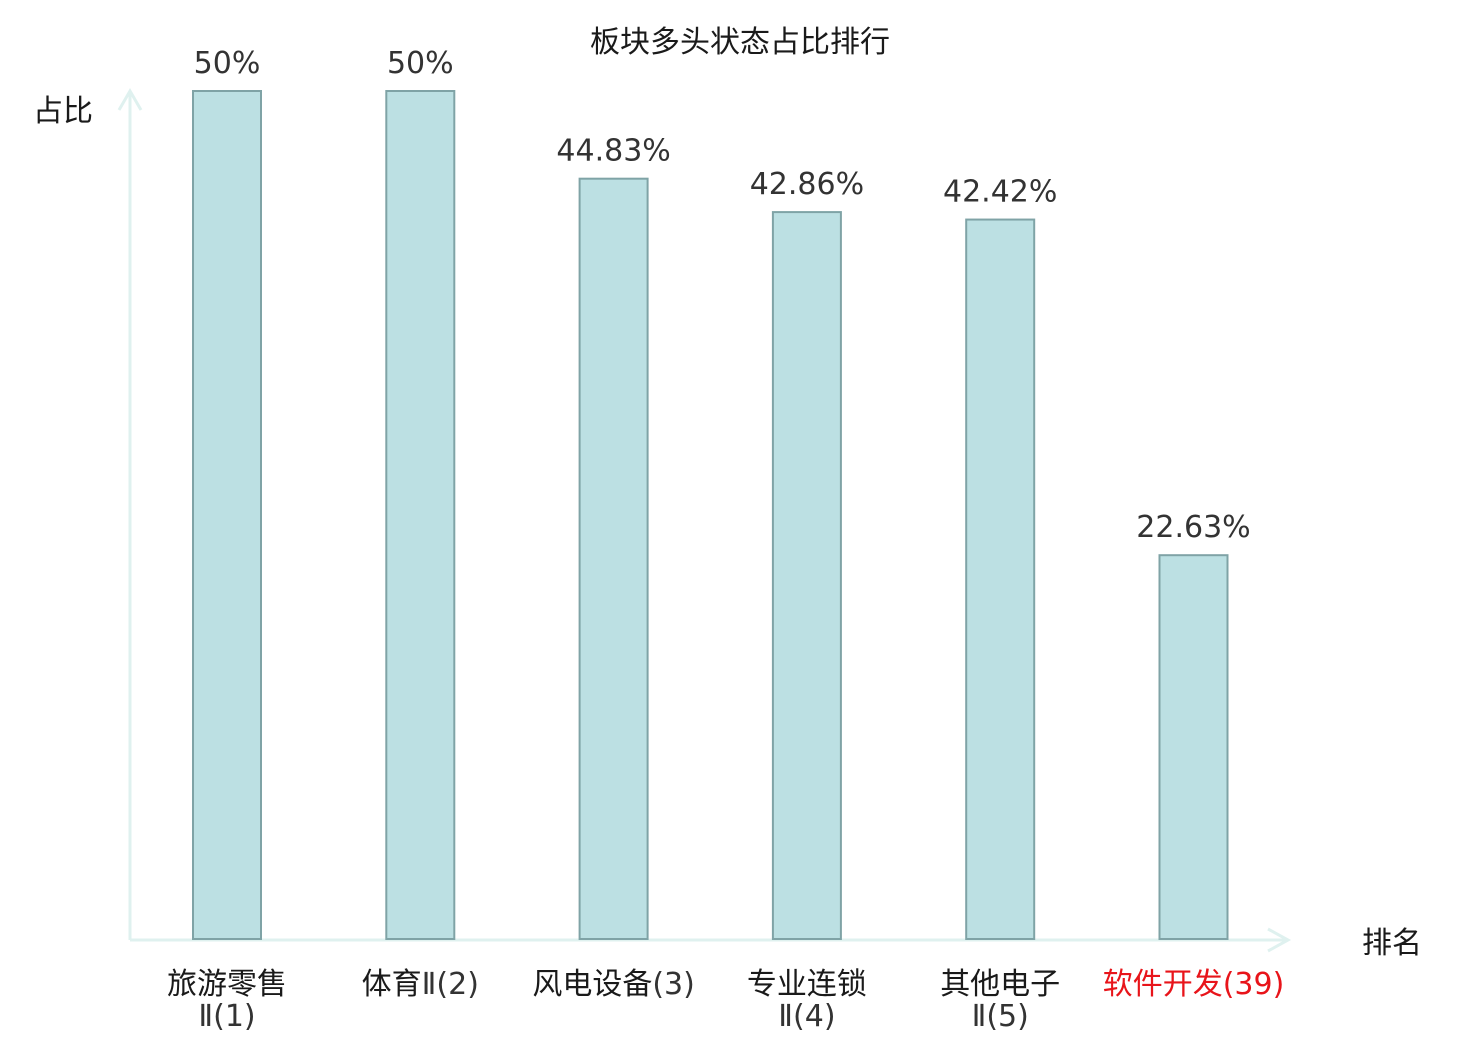  Describe the element at coordinates (226, 1016) in the screenshot. I see `category-rank-1: Ⅱ(1)` at that location.